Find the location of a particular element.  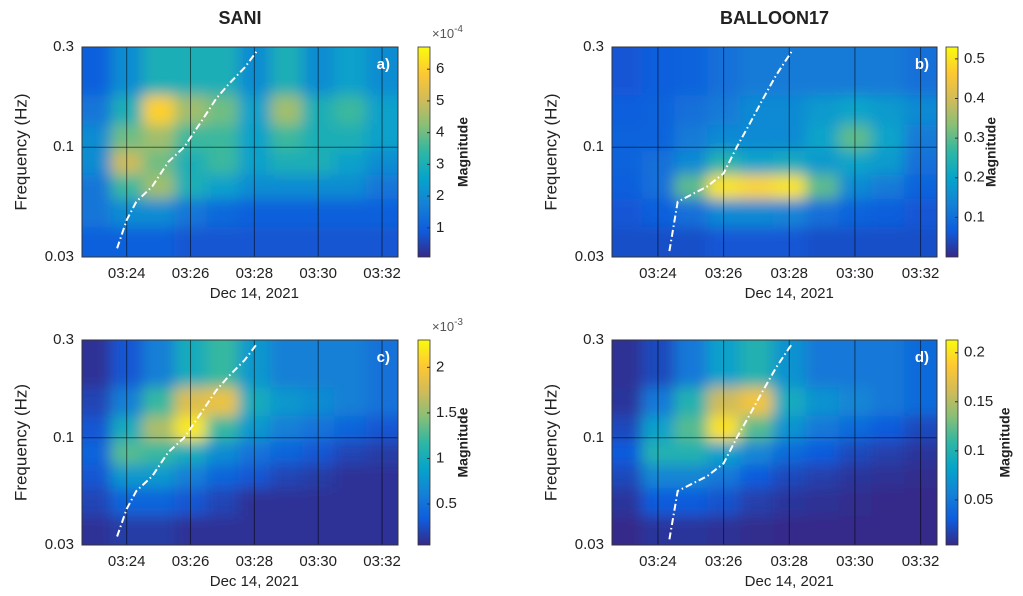

x-tick-label: 03:26 is located at coordinates (191, 561).